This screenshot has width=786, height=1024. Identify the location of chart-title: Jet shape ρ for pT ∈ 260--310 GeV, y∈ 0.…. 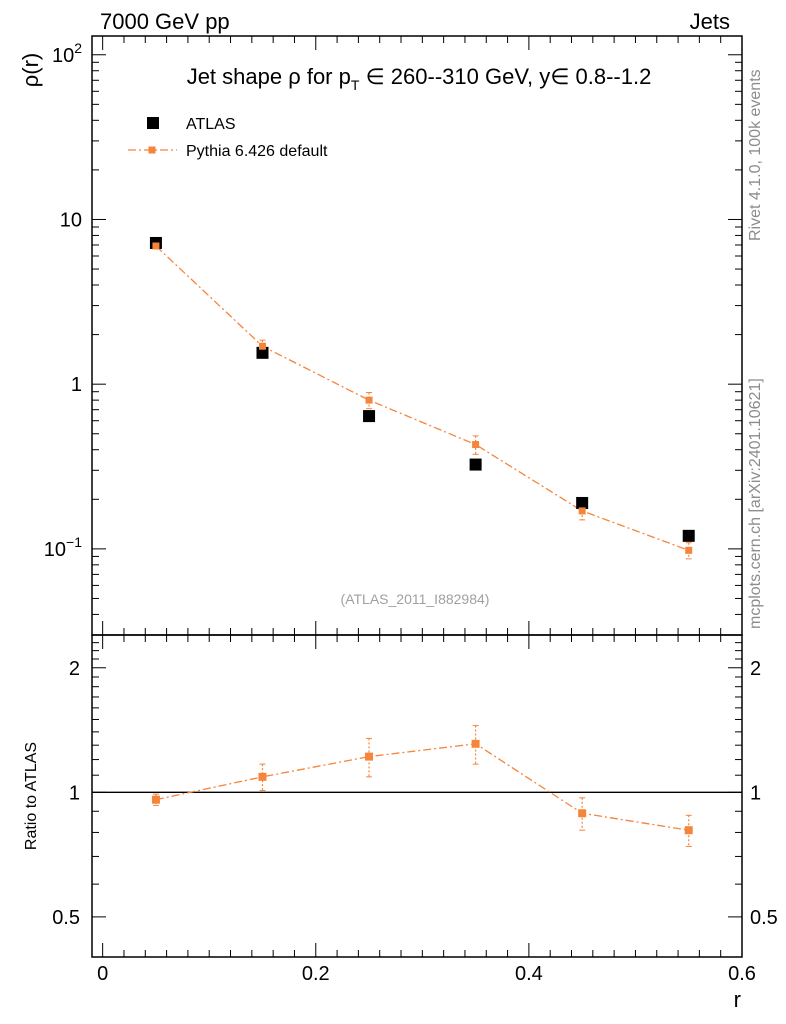
(419, 78).